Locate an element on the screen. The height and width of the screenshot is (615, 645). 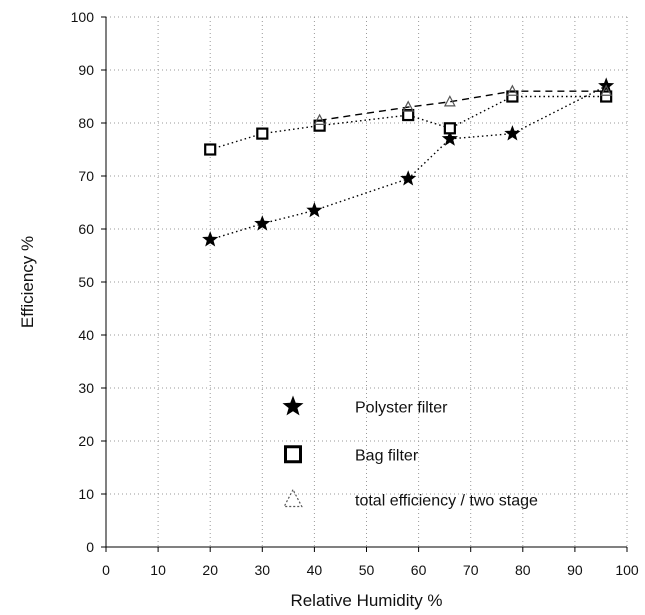
y-tick-label: 90 is located at coordinates (86, 70).